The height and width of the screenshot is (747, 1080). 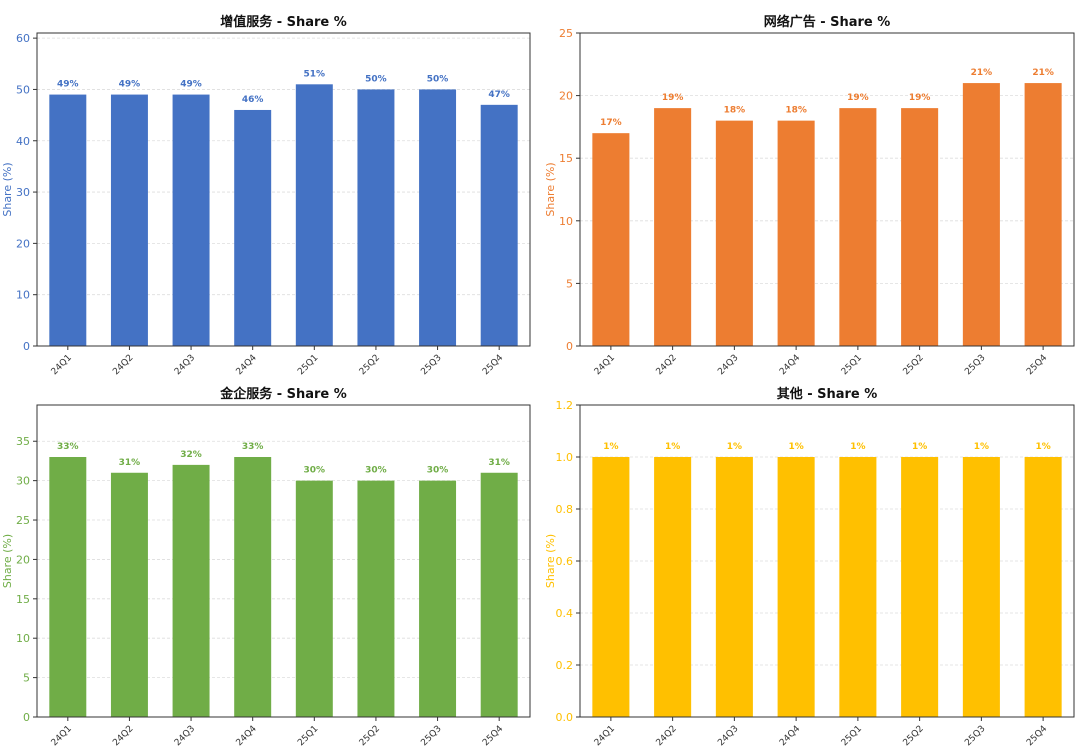 What do you see at coordinates (982, 73) in the screenshot?
I see `data-label: 21%` at bounding box center [982, 73].